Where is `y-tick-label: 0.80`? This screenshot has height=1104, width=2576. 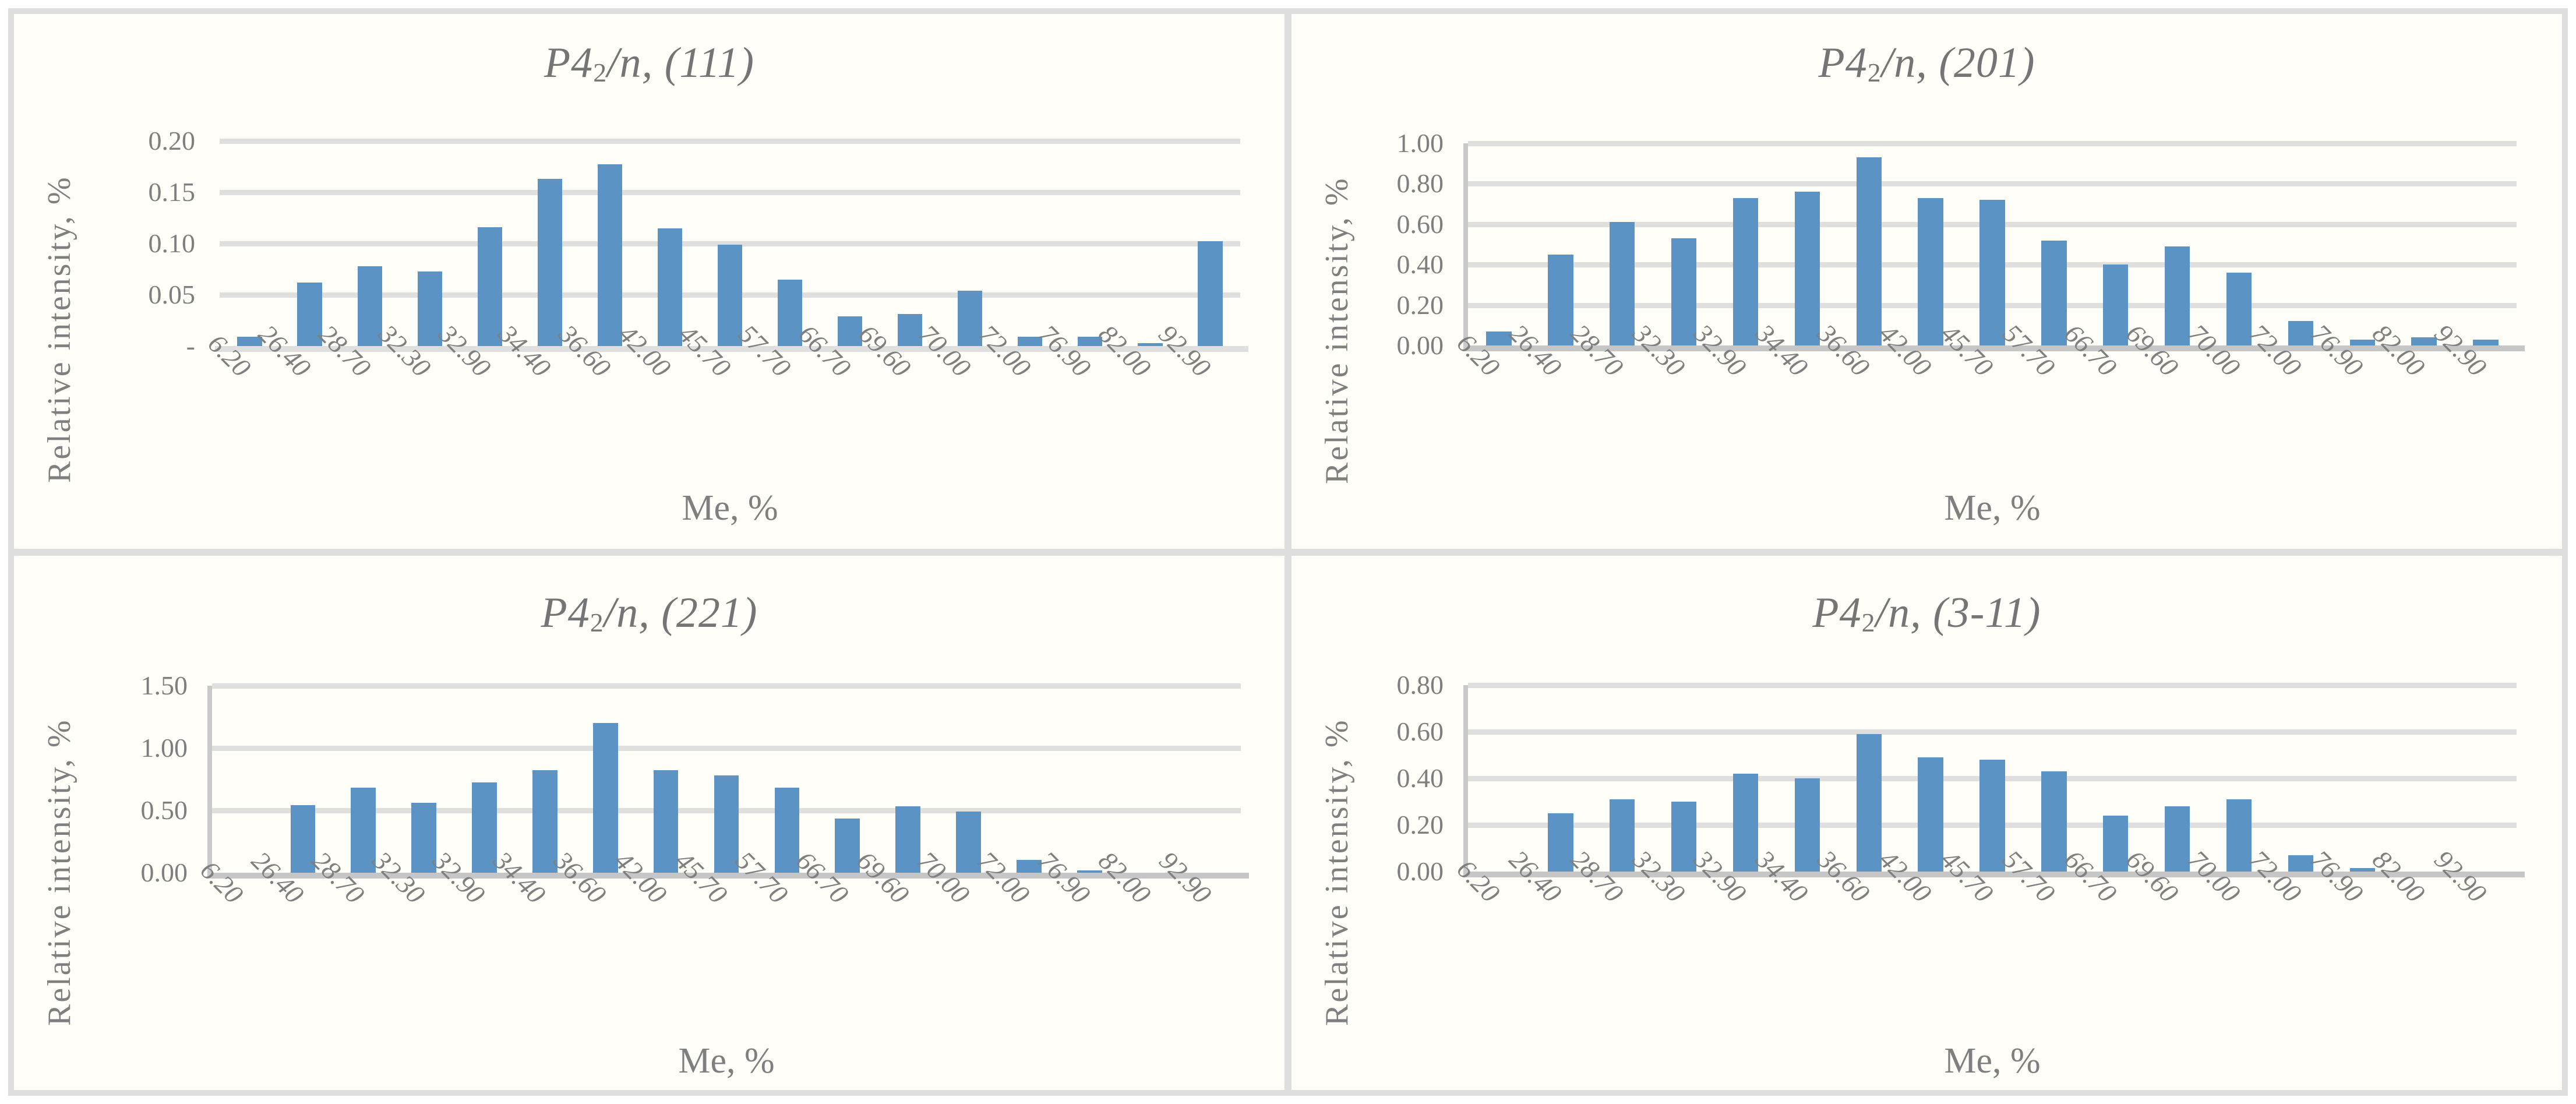
y-tick-label: 0.80 is located at coordinates (1420, 684).